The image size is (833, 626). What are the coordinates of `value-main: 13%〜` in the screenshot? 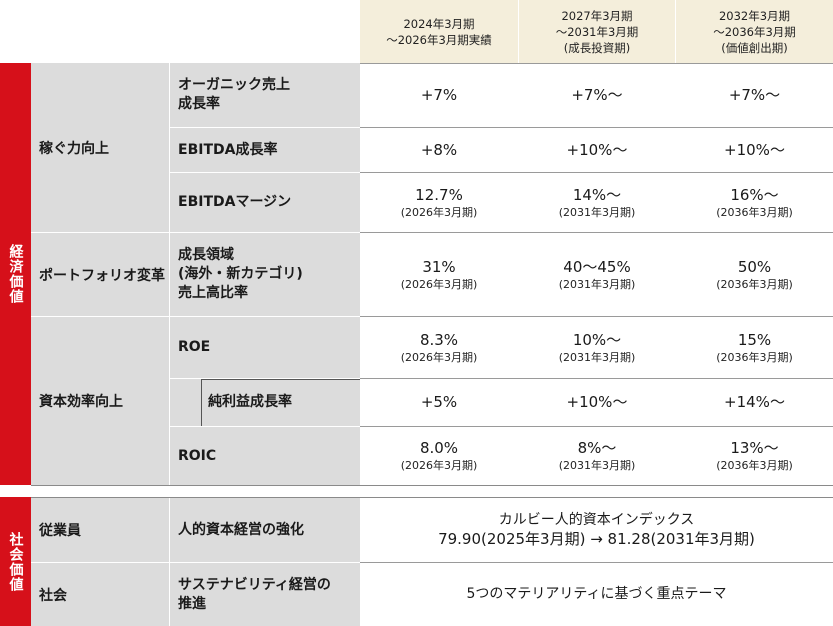 It's located at (754, 448).